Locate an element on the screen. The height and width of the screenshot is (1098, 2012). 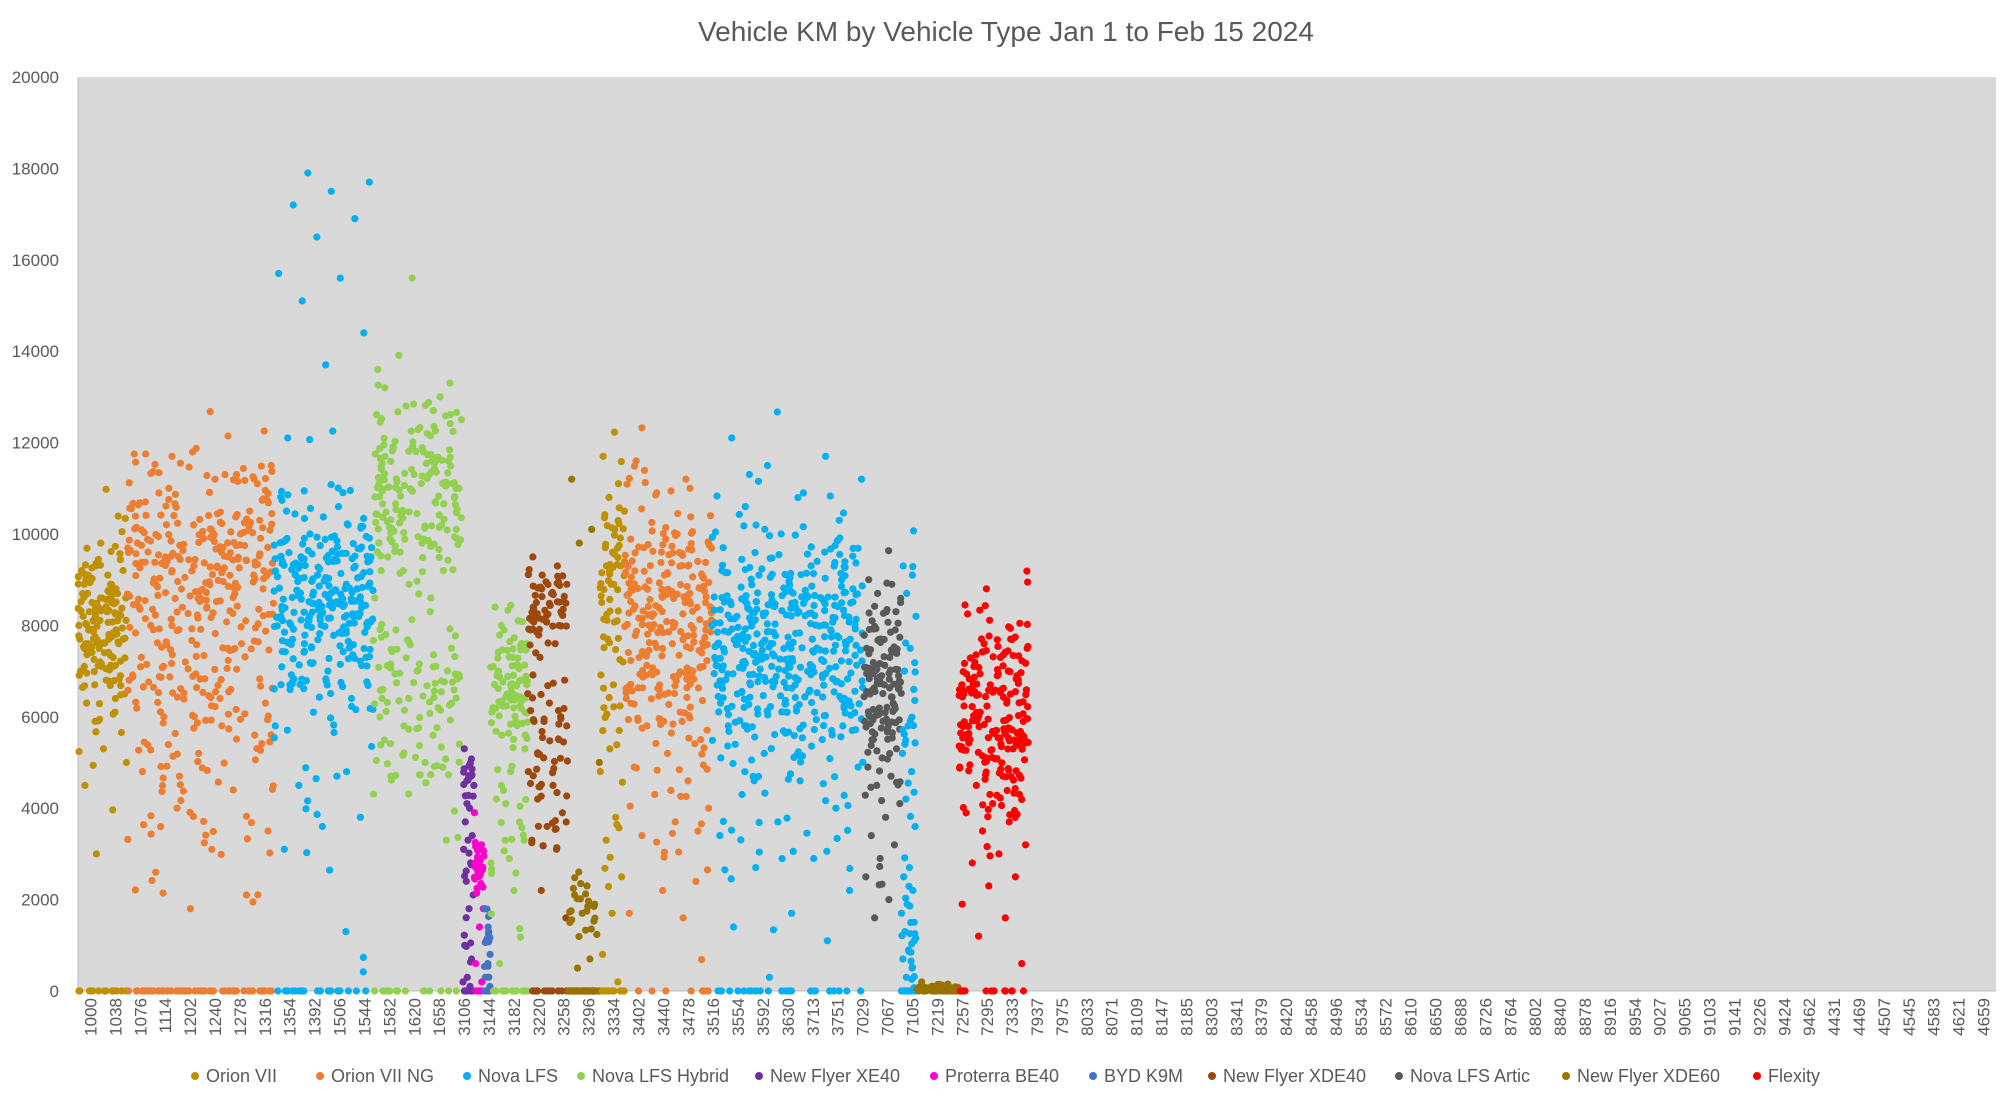
x-tick-label: 3144 is located at coordinates (489, 1017).